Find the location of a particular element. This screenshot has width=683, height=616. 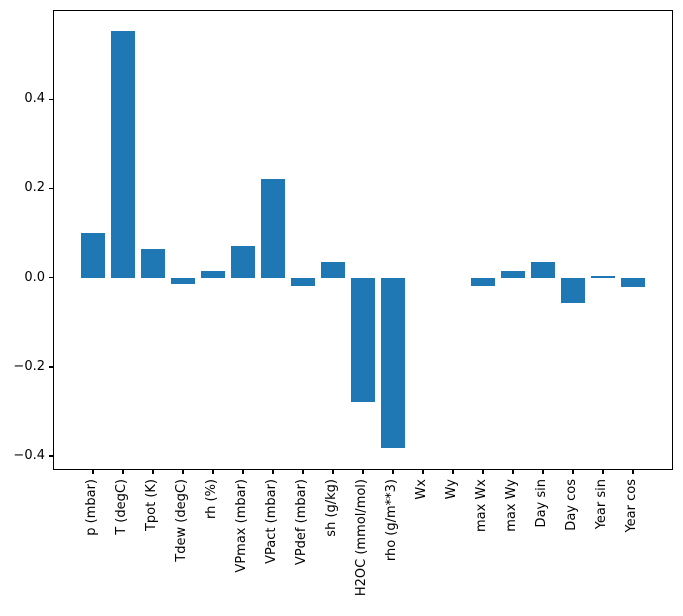

x-tick-label: Tdew (degC) is located at coordinates (181, 520).